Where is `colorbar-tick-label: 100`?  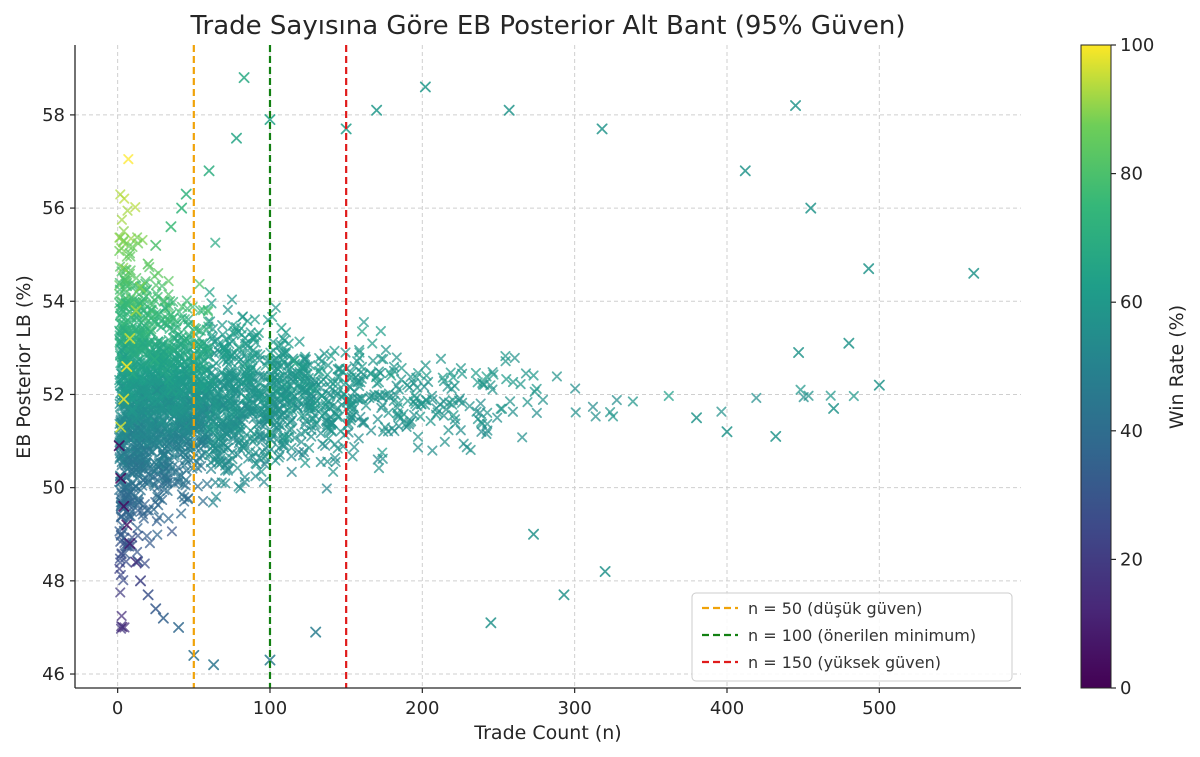
colorbar-tick-label: 100 is located at coordinates (1137, 45).